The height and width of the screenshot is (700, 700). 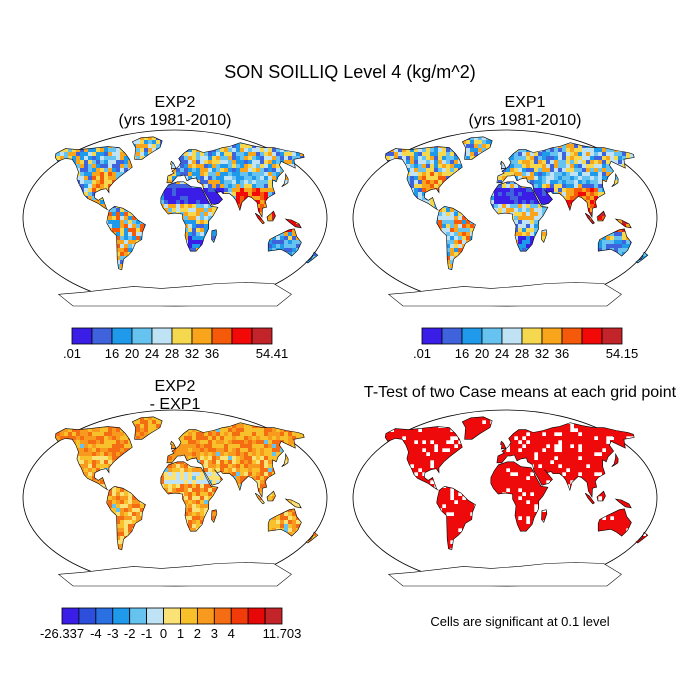 What do you see at coordinates (189, 216) in the screenshot?
I see `coastline-africa` at bounding box center [189, 216].